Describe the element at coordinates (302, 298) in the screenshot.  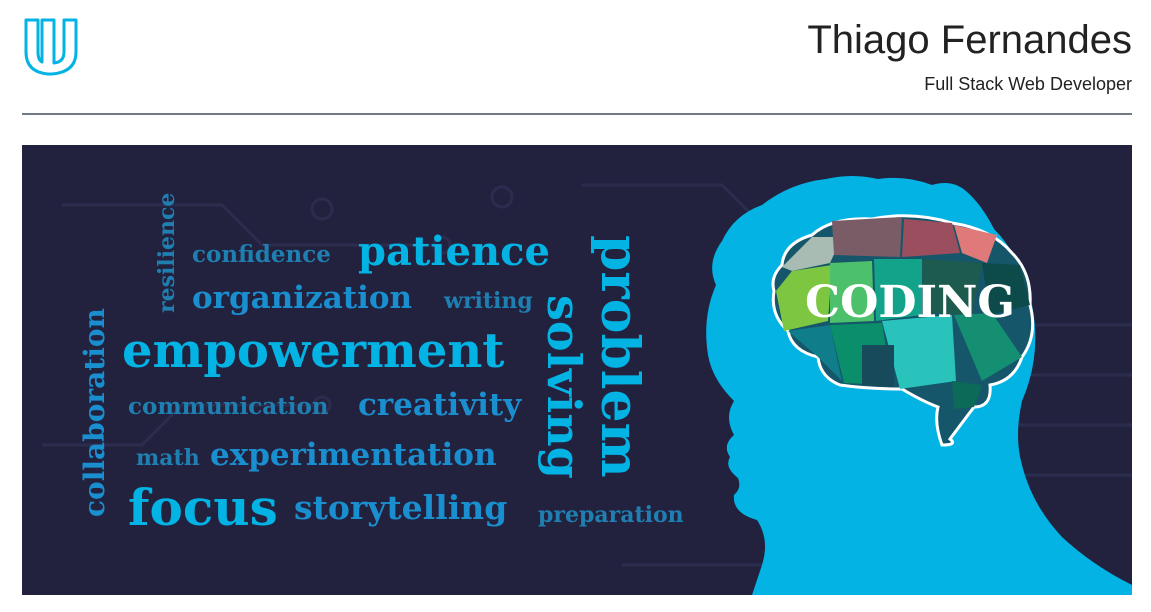
I see `word-organization: organization` at that location.